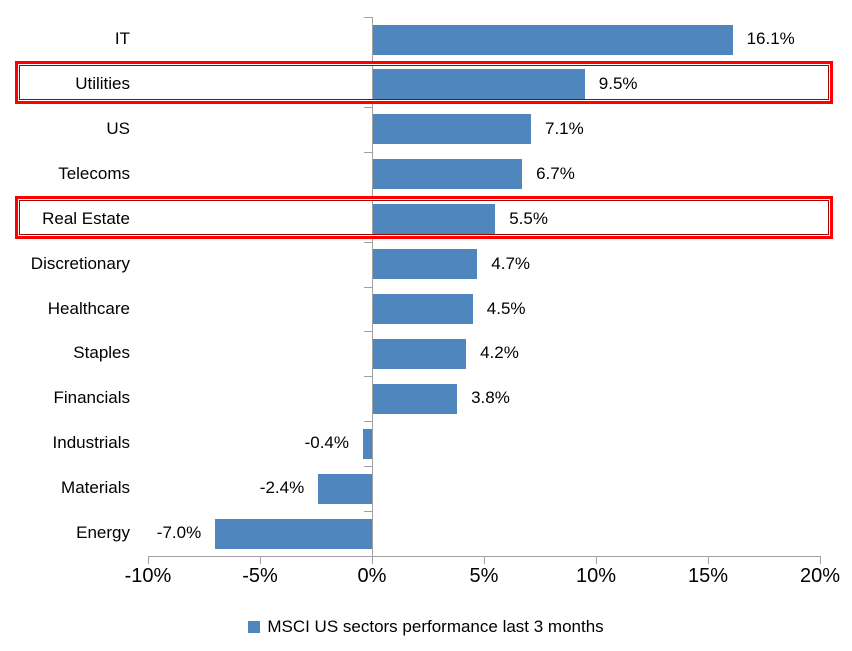 The image size is (852, 651). What do you see at coordinates (95, 488) in the screenshot?
I see `category-label: Materials` at bounding box center [95, 488].